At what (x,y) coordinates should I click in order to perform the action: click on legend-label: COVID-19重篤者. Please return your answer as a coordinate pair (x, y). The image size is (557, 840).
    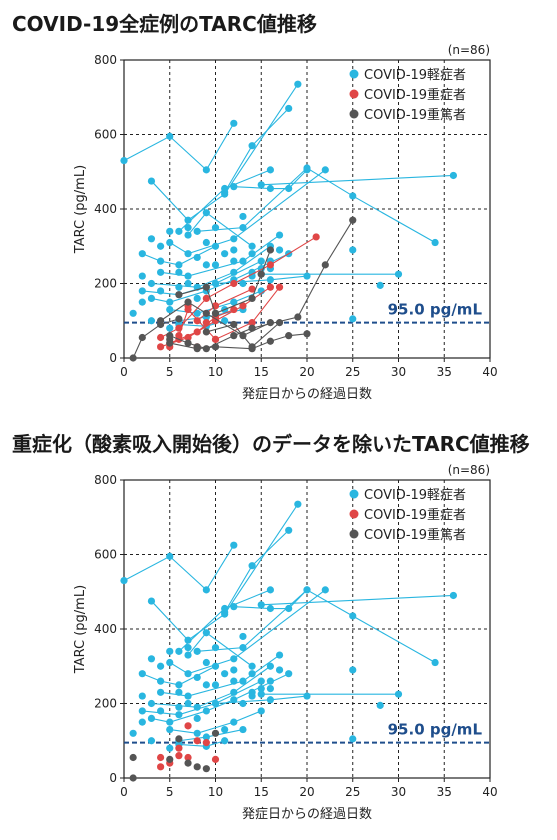
    Looking at the image, I should click on (415, 535).